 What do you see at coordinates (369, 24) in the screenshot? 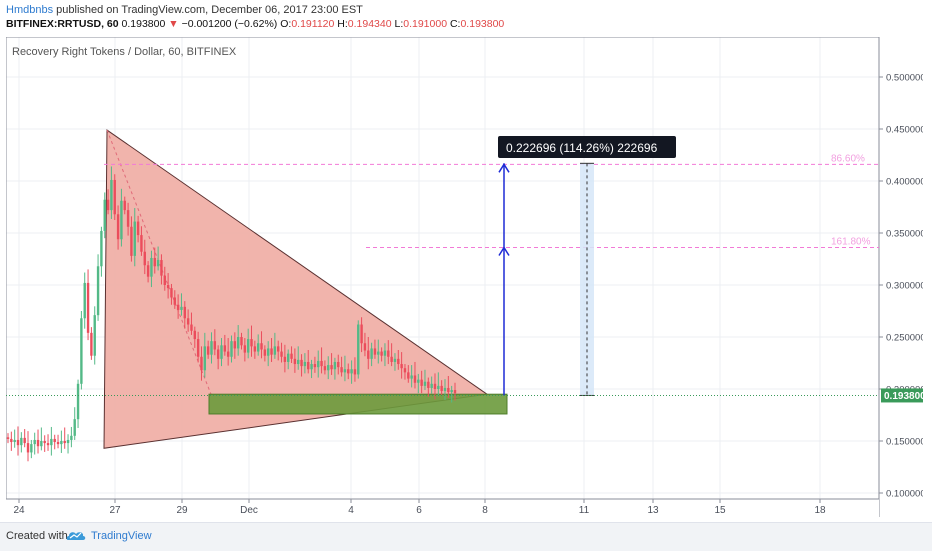
I see `high-value: 0.194340` at bounding box center [369, 24].